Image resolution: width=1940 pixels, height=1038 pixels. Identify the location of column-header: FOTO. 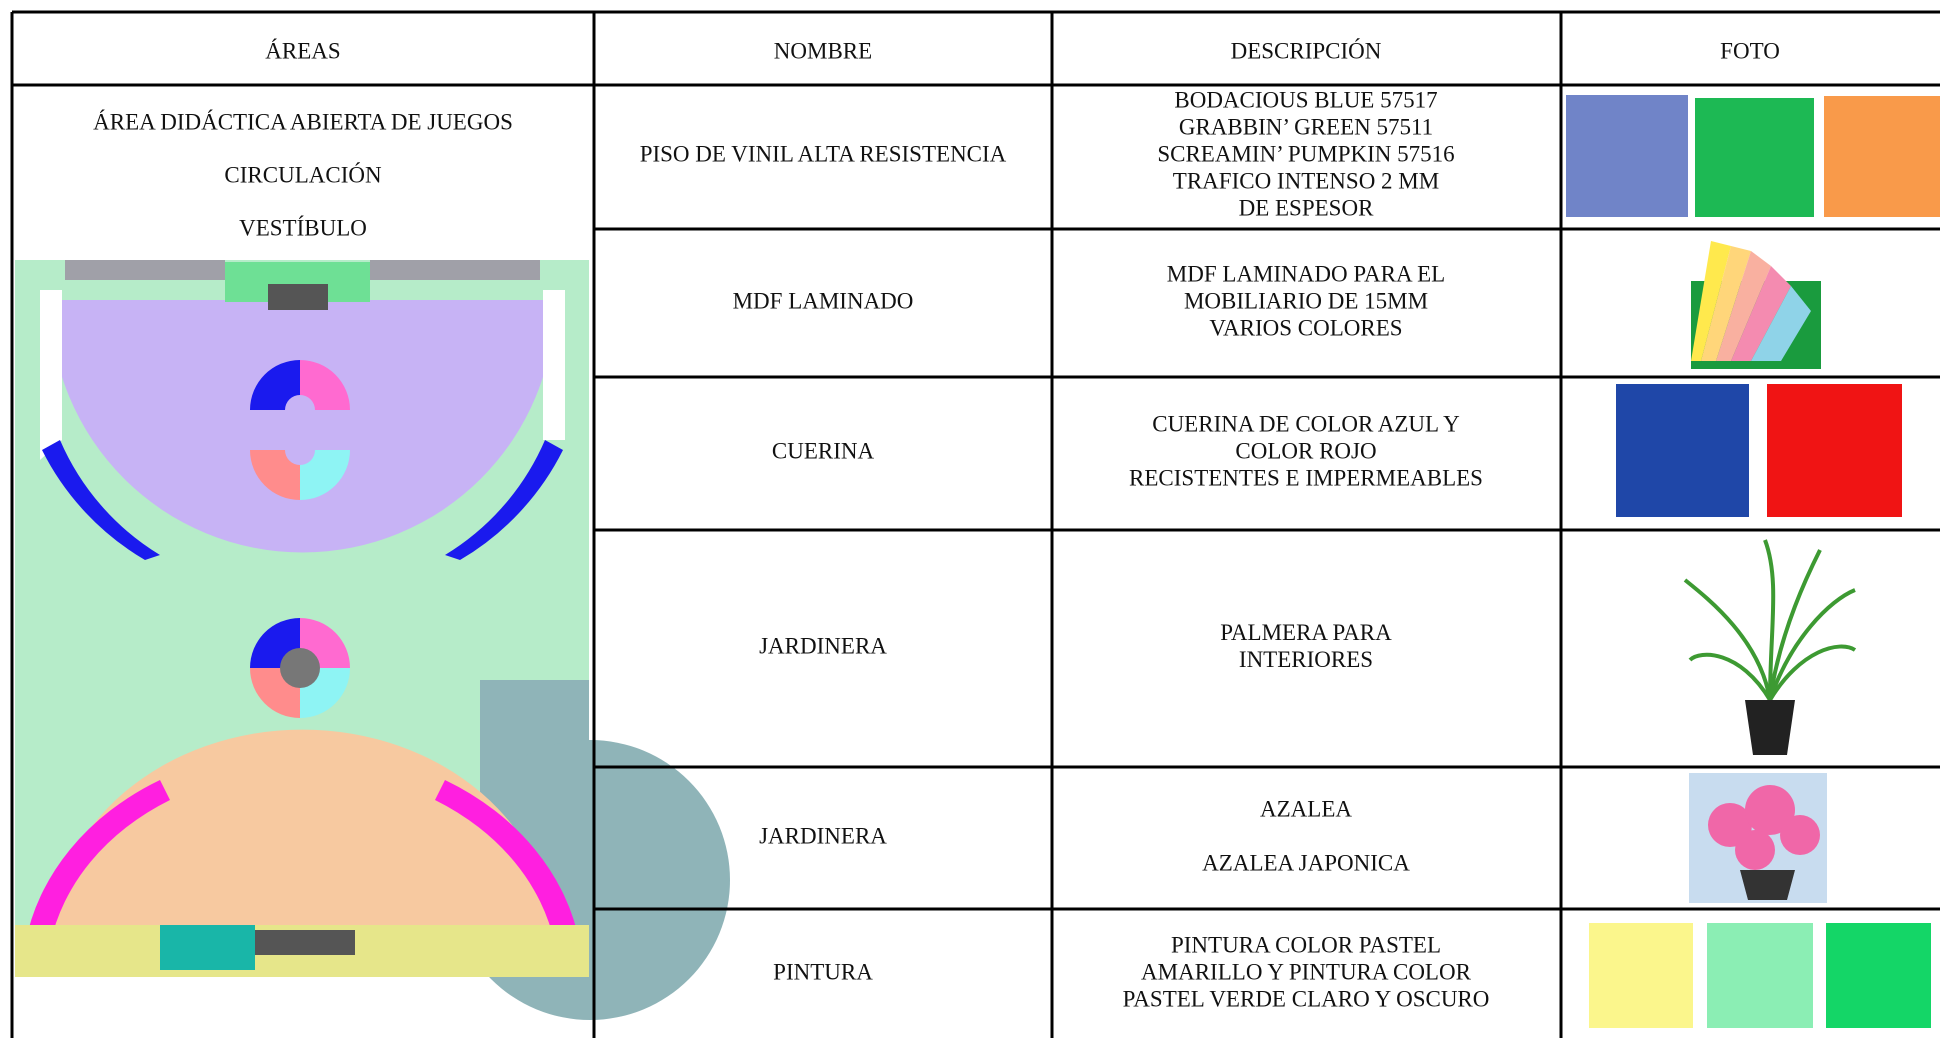
(1750, 50).